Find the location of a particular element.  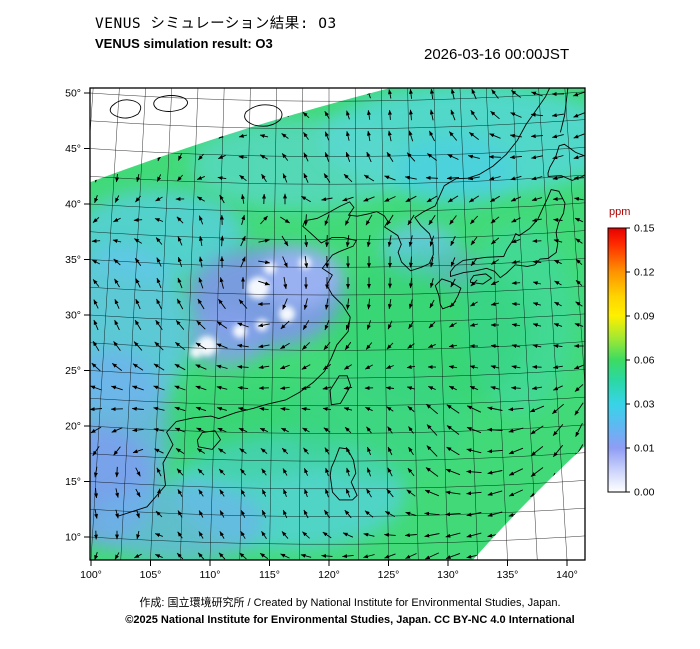

svg-text: 125° is located at coordinates (389, 575).